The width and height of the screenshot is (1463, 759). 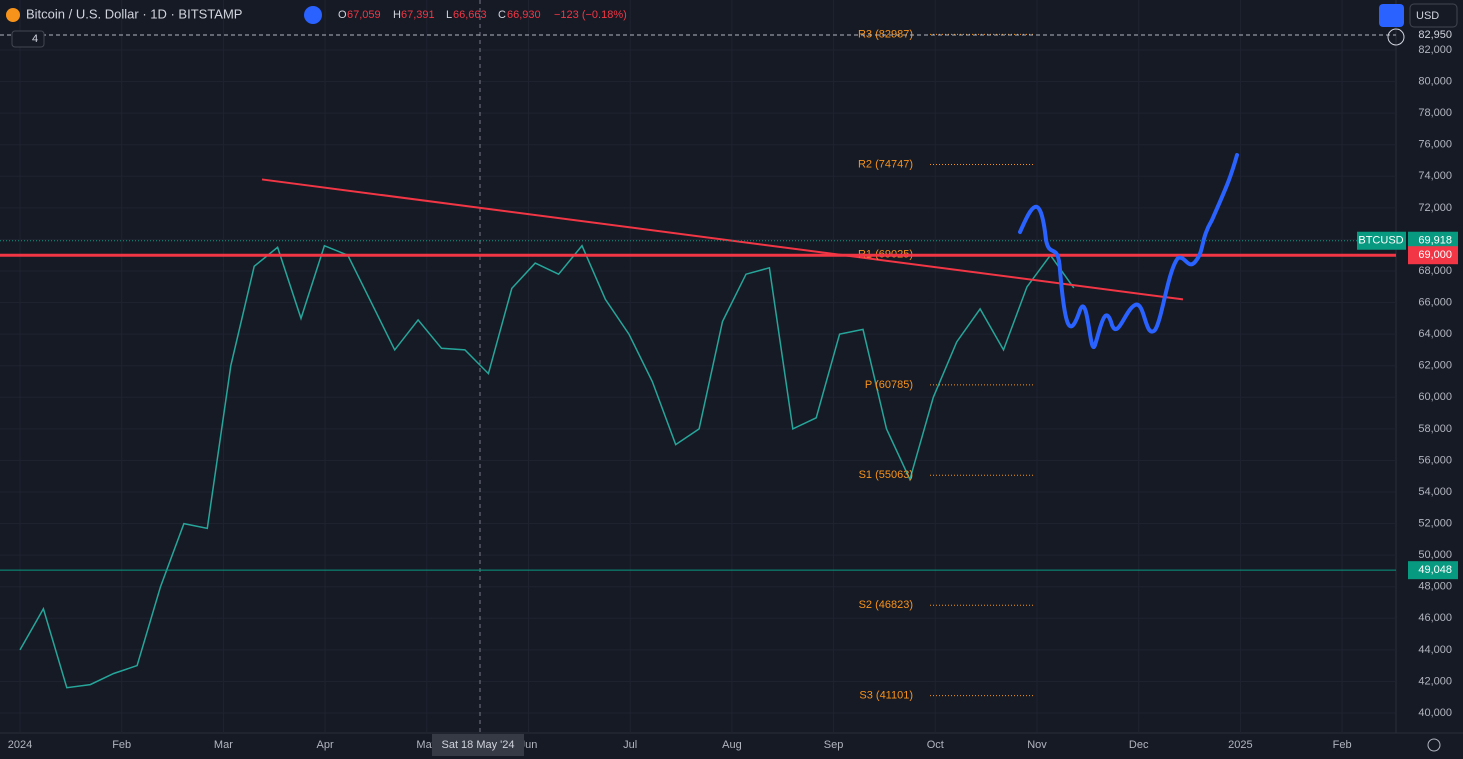 I want to click on replay-button, so click(x=313, y=15).